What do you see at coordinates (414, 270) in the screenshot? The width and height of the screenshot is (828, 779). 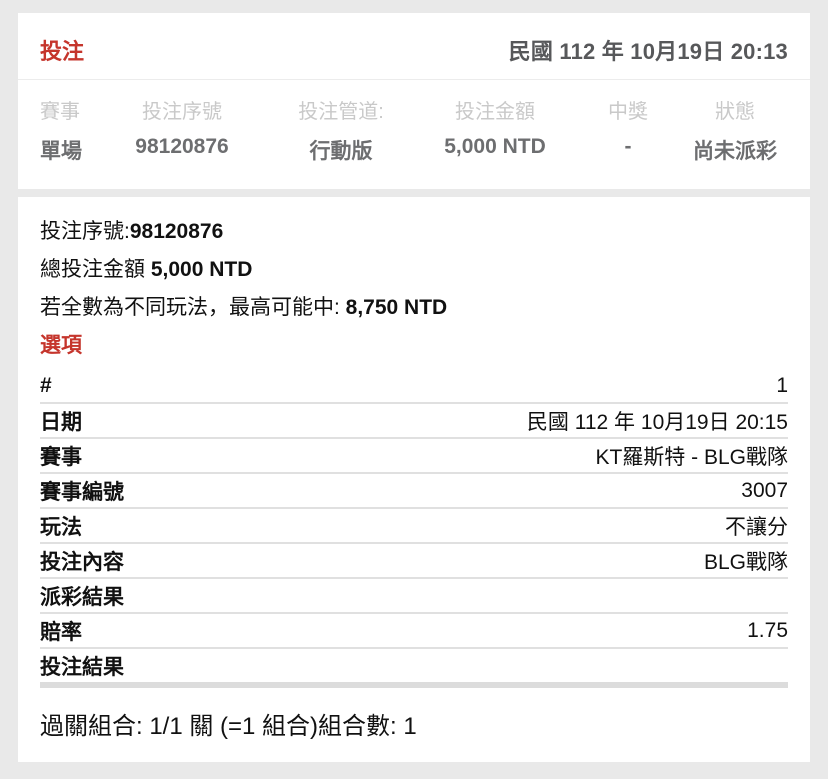 I see `total-amount-line: 總投注金額 5,000 NTD` at bounding box center [414, 270].